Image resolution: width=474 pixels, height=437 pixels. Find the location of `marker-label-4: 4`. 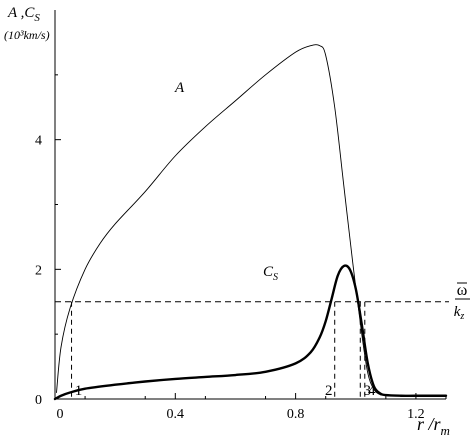

marker-label-4: 4 is located at coordinates (372, 391).